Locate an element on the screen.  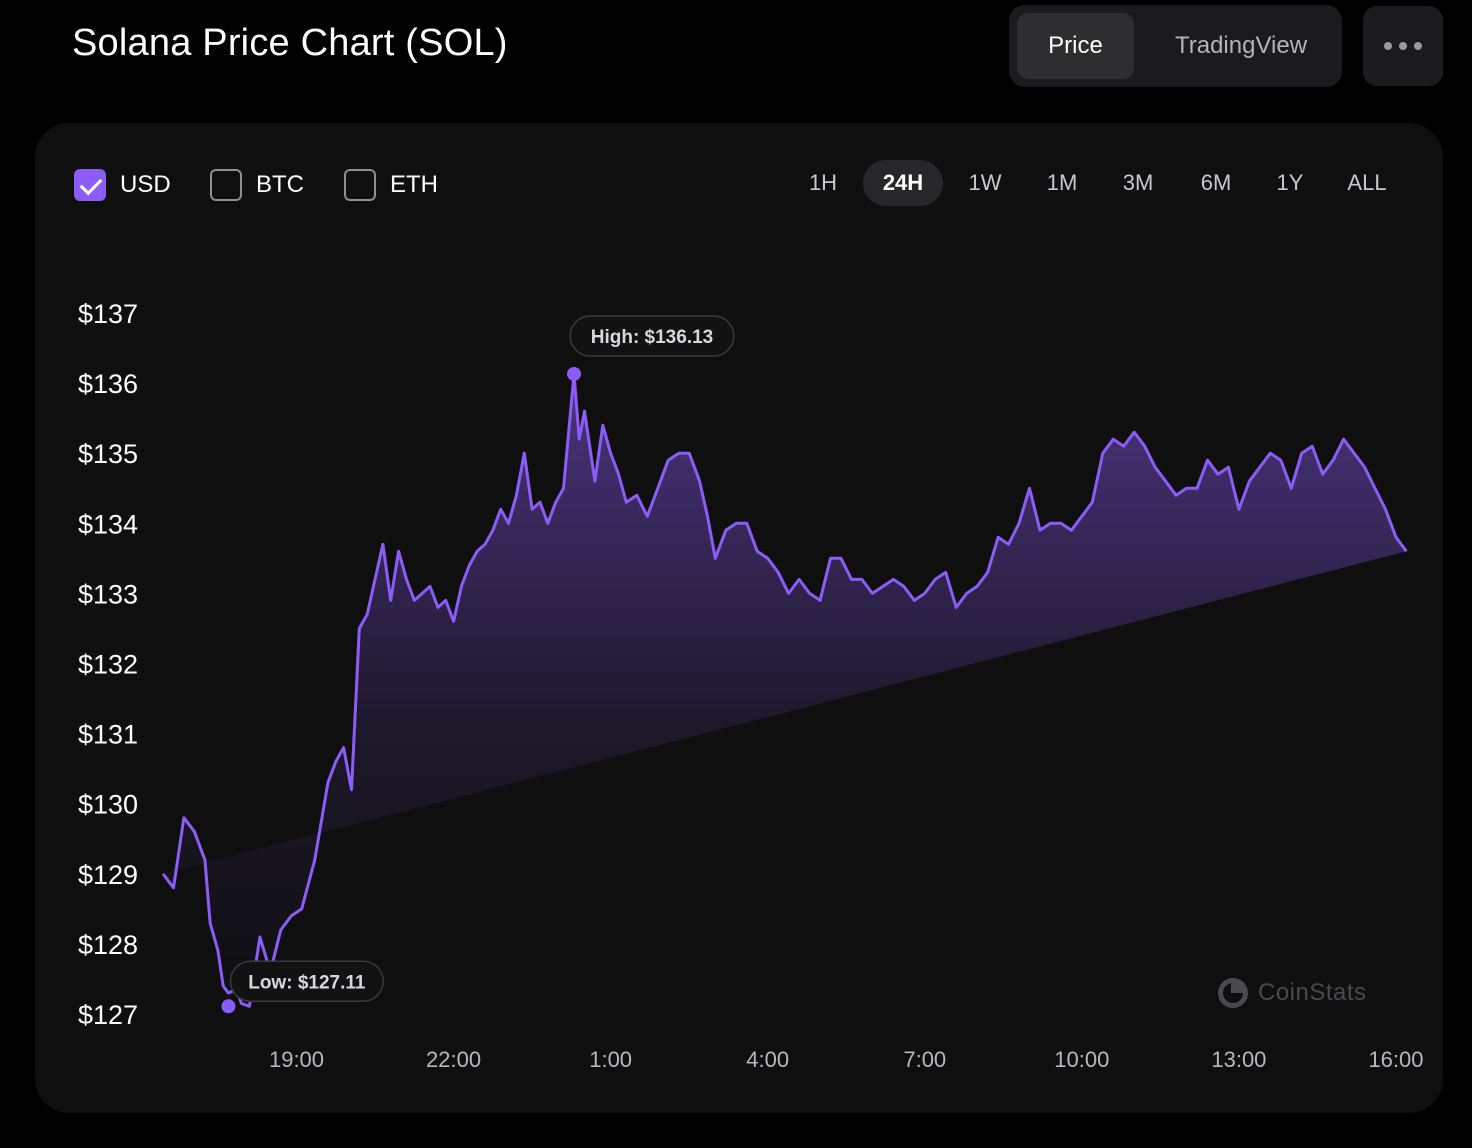
y-tick-label: $130 is located at coordinates (108, 805).